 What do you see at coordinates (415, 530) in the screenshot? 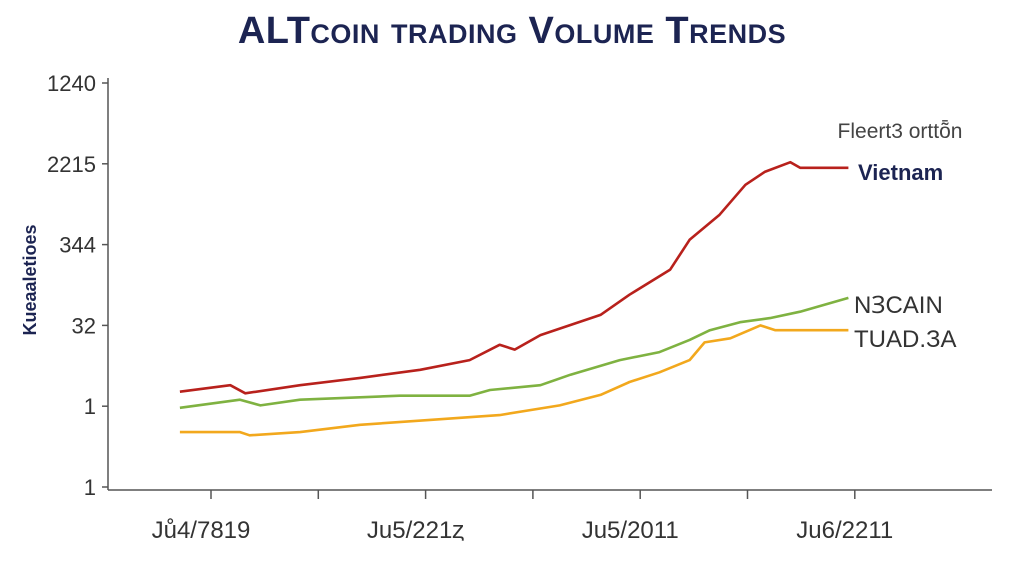
I see `x-tick-label: Ju5/221ȥ` at bounding box center [415, 530].